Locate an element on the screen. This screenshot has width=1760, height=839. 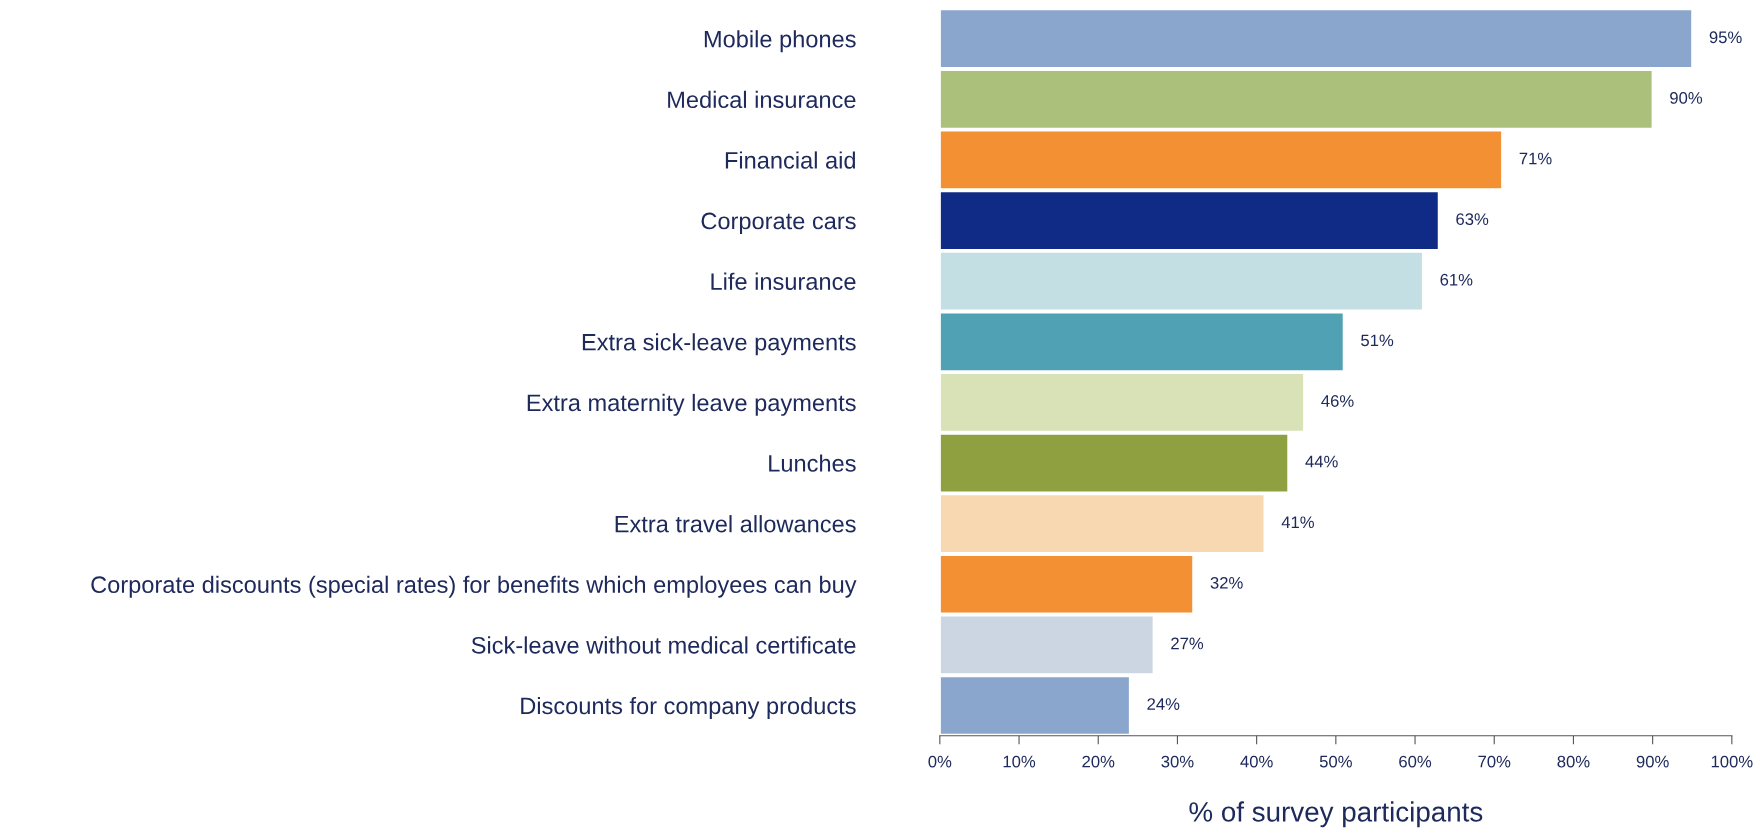
data-label: 27% is located at coordinates (1187, 643).